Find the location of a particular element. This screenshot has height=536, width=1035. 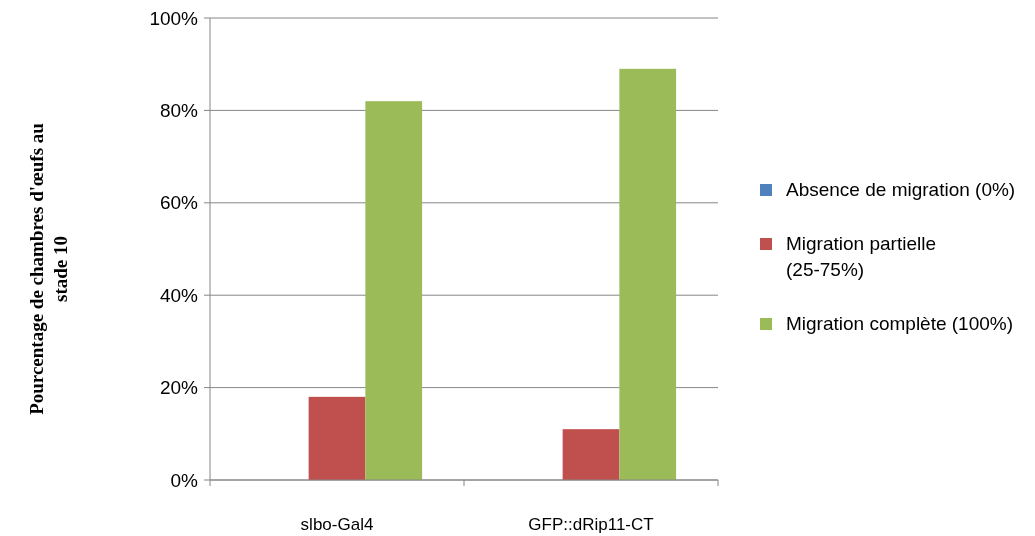

y-tick-label: 20% is located at coordinates (179, 388).